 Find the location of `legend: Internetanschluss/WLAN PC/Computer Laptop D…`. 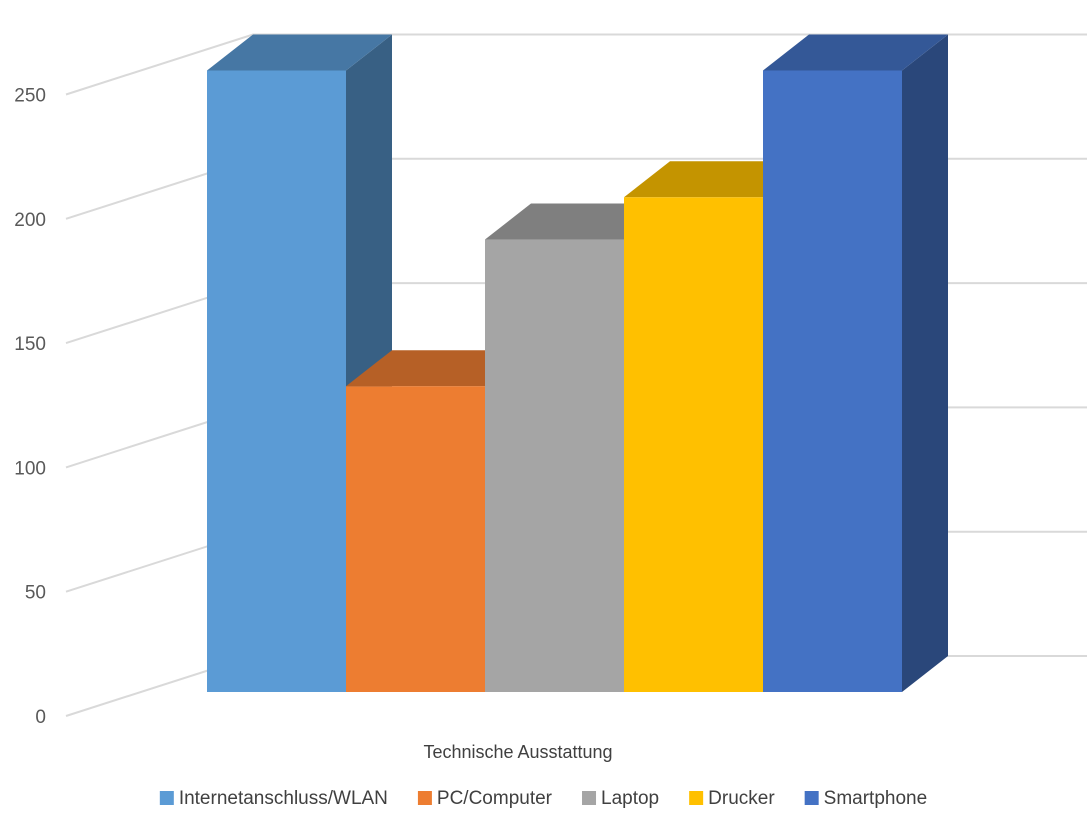

legend: Internetanschluss/WLAN PC/Computer Laptop D… is located at coordinates (543, 798).